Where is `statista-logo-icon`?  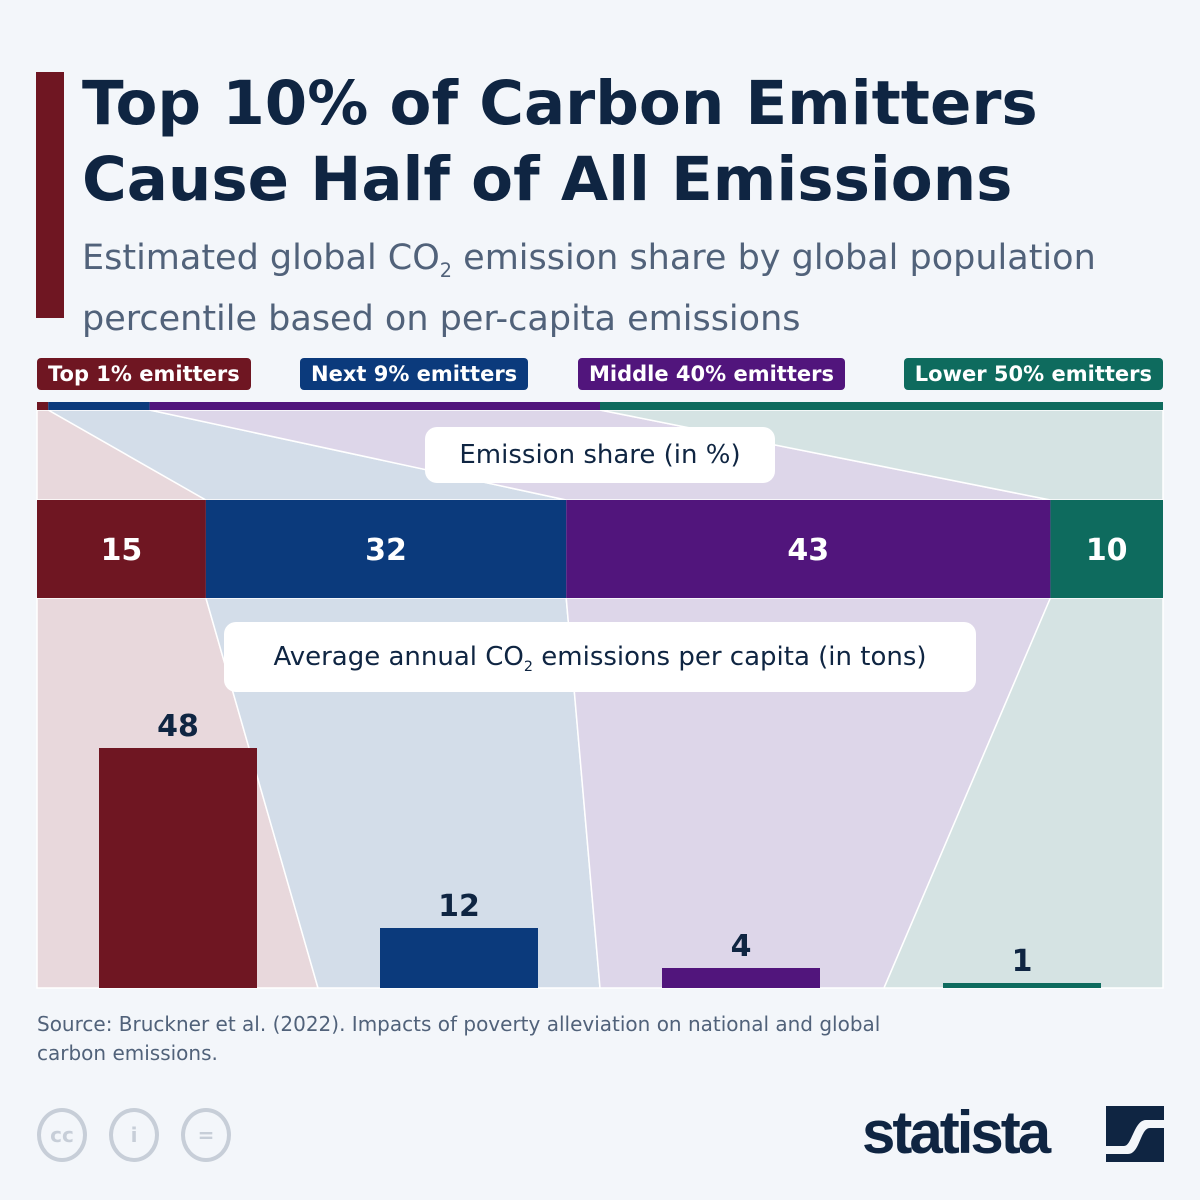
statista-logo-icon is located at coordinates (1135, 1134).